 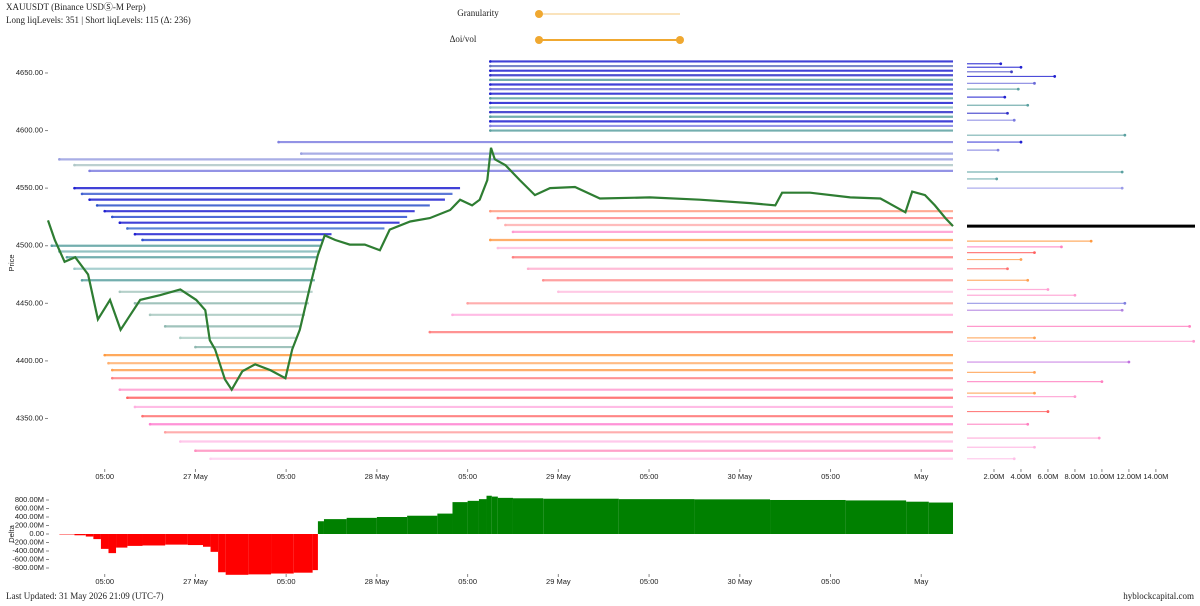 I want to click on y-axis-label: Delta, so click(x=11, y=533).